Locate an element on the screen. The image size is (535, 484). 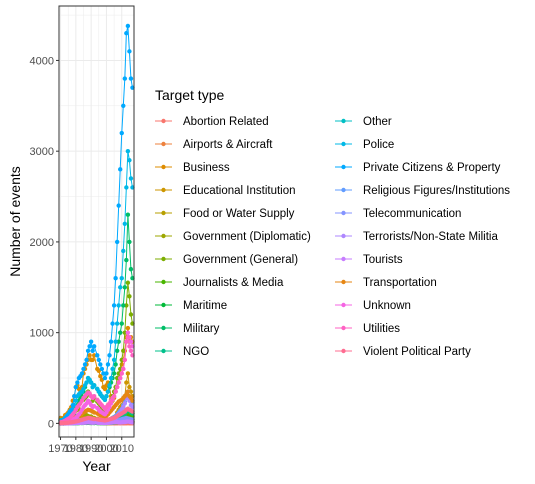
plot-panel is located at coordinates (96, 221).